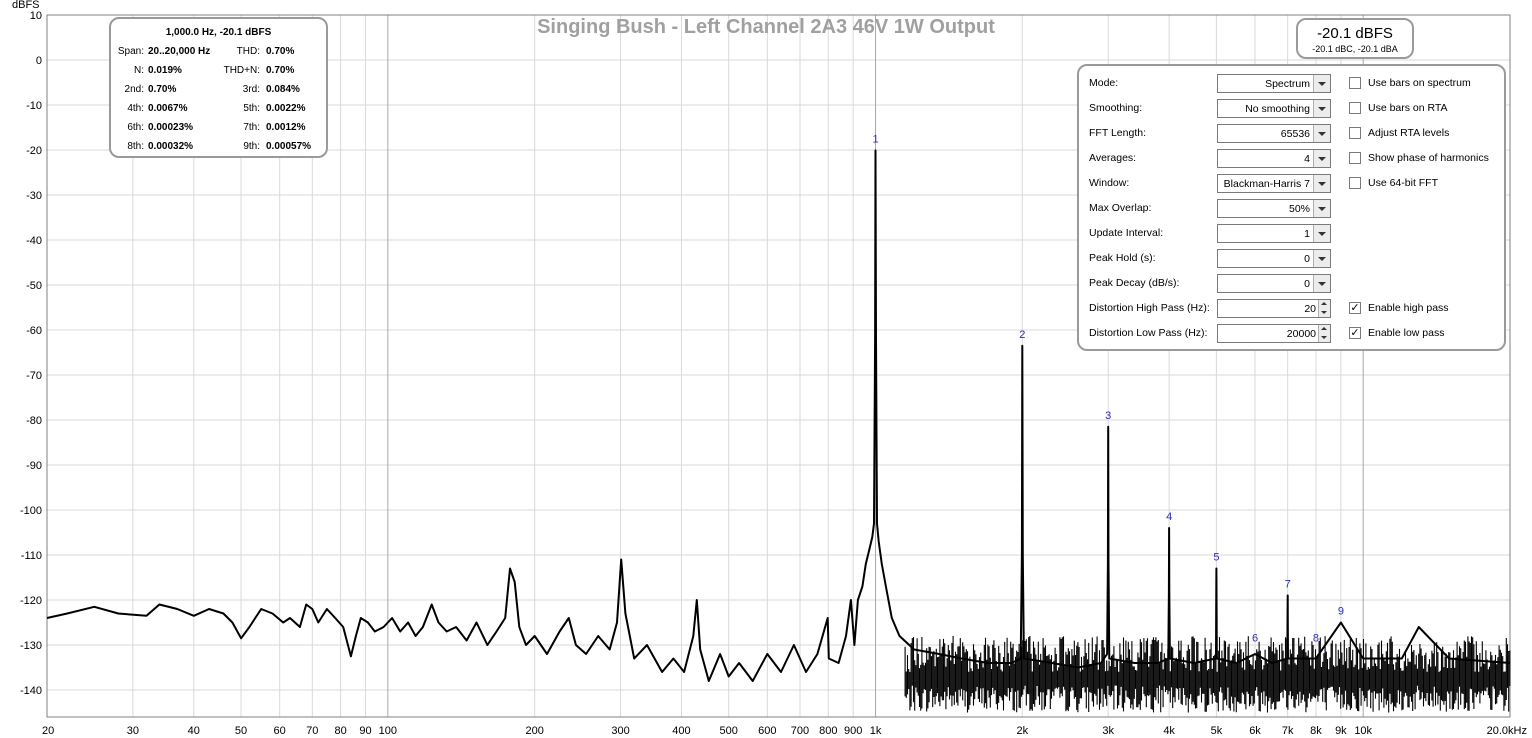  I want to click on mode-select: Spectrum, so click(1274, 83).